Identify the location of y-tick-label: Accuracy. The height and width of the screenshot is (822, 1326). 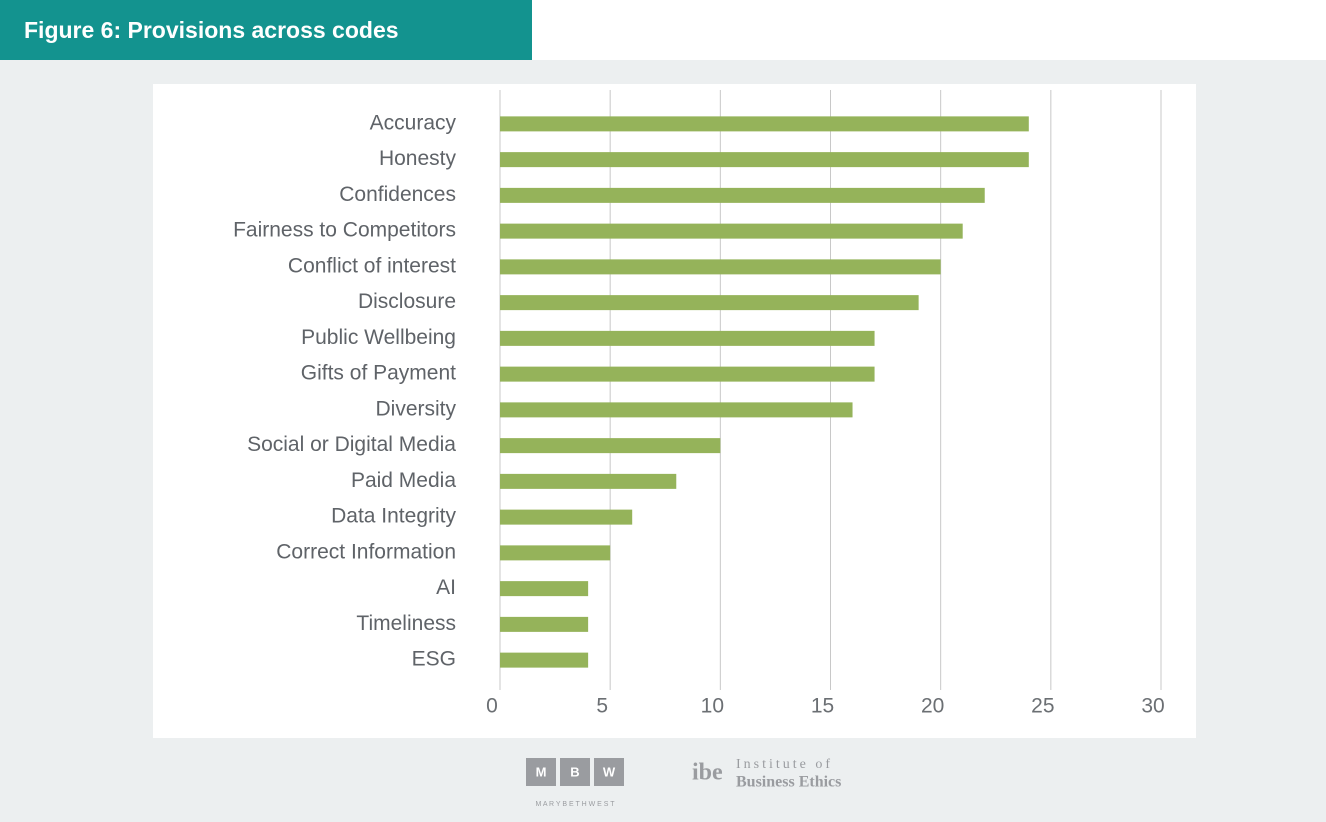
(413, 122).